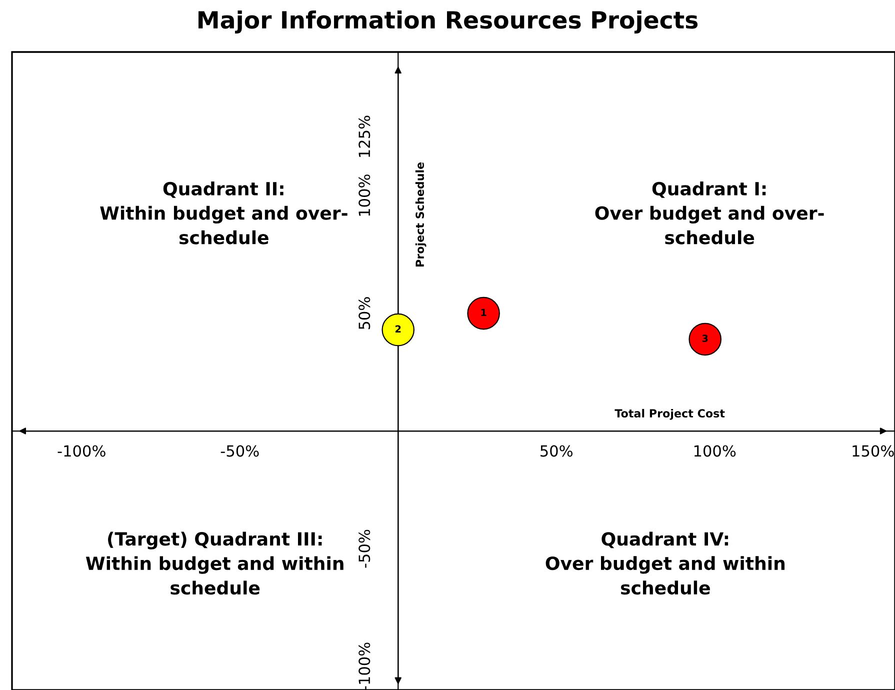 The width and height of the screenshot is (895, 690). Describe the element at coordinates (873, 451) in the screenshot. I see `x-tick-label: 150%` at that location.